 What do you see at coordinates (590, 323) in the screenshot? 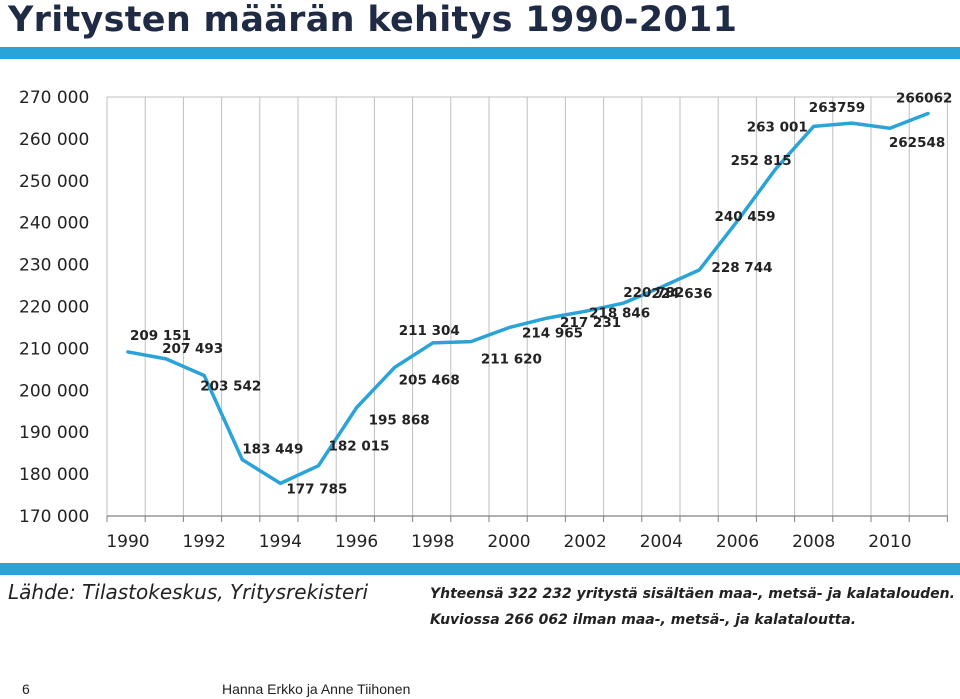
I see `data-label: 217 231` at bounding box center [590, 323].